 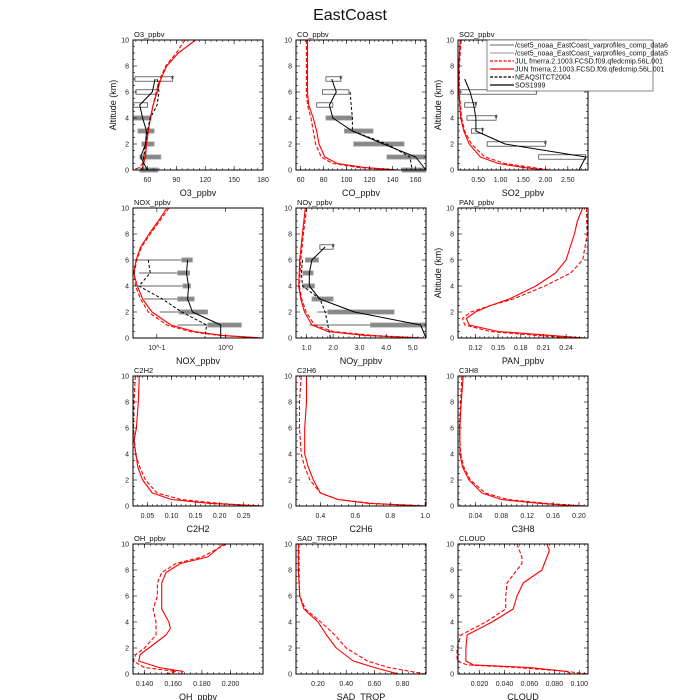 I want to click on y-tick-label: 0, so click(x=127, y=339).